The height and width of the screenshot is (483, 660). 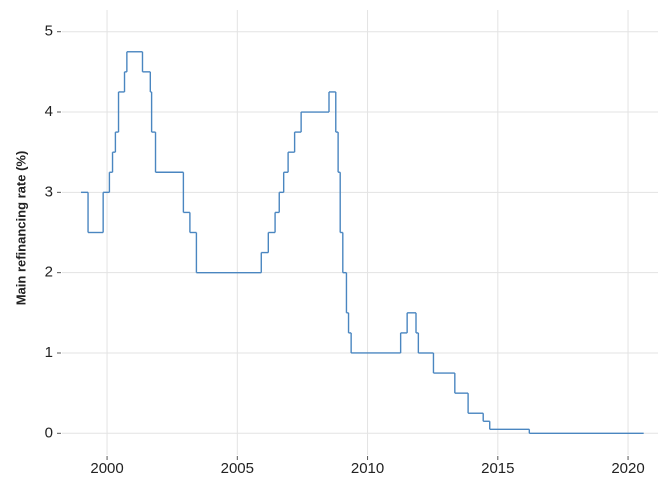 What do you see at coordinates (49, 191) in the screenshot?
I see `y-tick-label: 3` at bounding box center [49, 191].